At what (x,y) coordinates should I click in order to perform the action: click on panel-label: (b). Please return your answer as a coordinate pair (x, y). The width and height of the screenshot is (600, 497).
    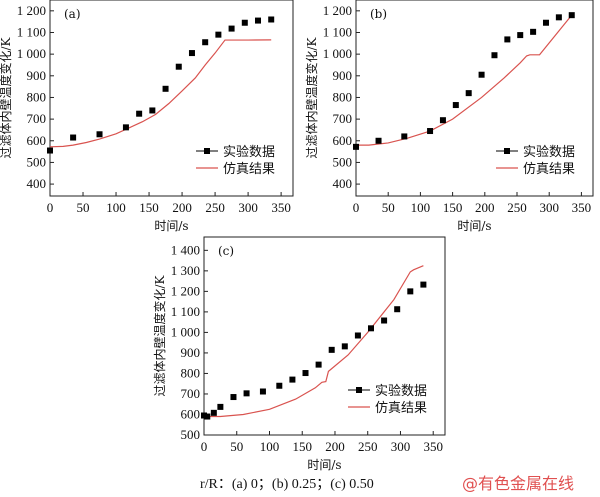
    Looking at the image, I should click on (378, 14).